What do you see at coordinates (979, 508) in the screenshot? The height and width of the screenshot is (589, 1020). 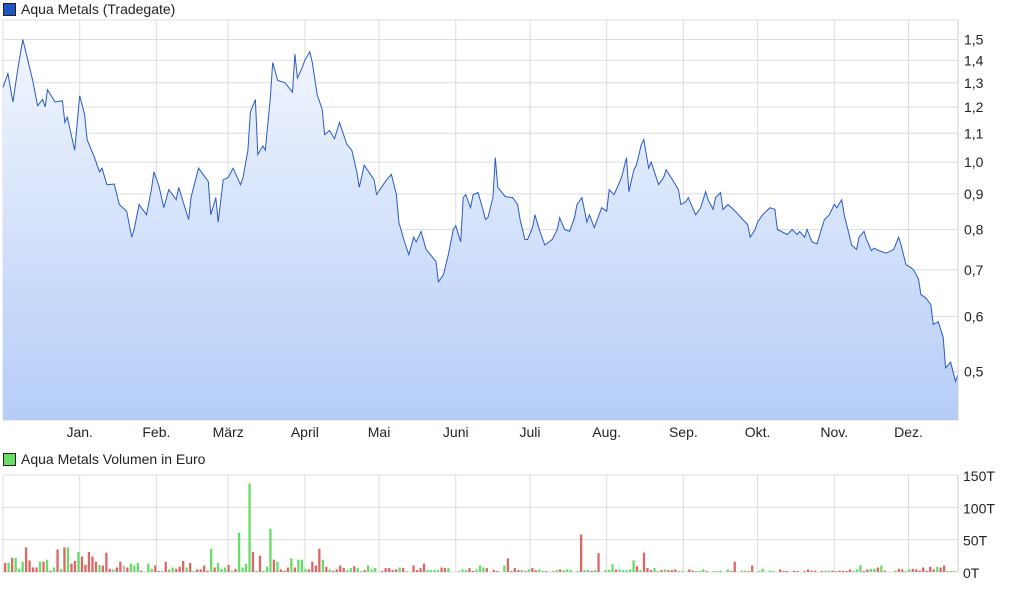 I see `volume-y-tick-label: 100T` at bounding box center [979, 508].